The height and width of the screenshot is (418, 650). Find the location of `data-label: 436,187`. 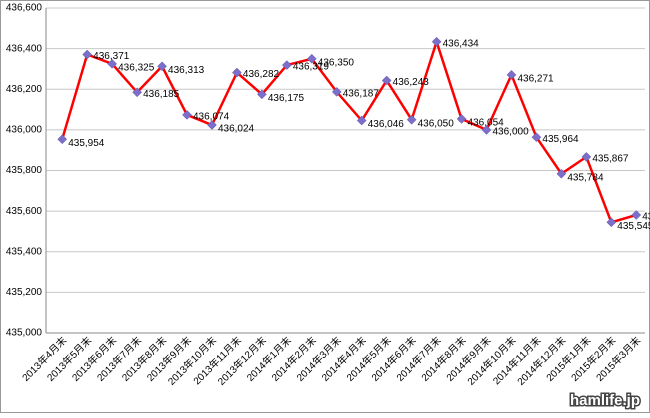

data-label: 436,187 is located at coordinates (361, 94).